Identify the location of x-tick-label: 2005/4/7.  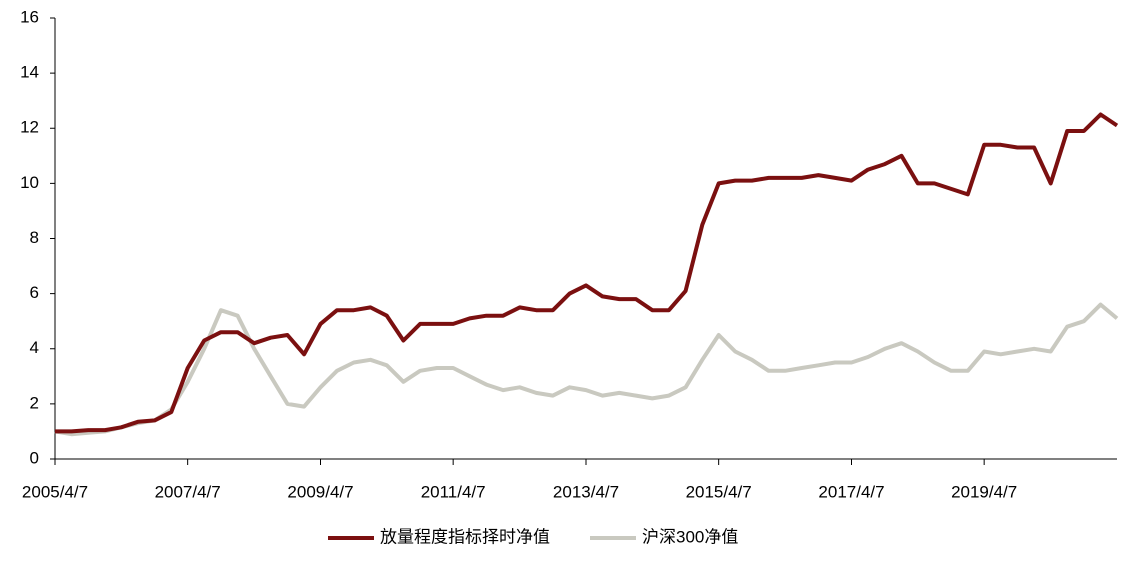
(55, 491).